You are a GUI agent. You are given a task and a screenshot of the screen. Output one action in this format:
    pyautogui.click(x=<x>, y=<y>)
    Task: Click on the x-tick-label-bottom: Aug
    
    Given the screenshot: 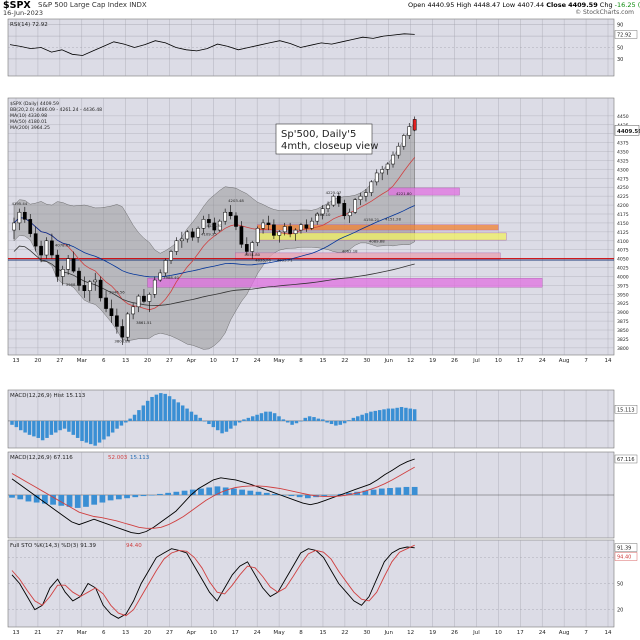 What is the action you would take?
    pyautogui.click(x=564, y=633)
    